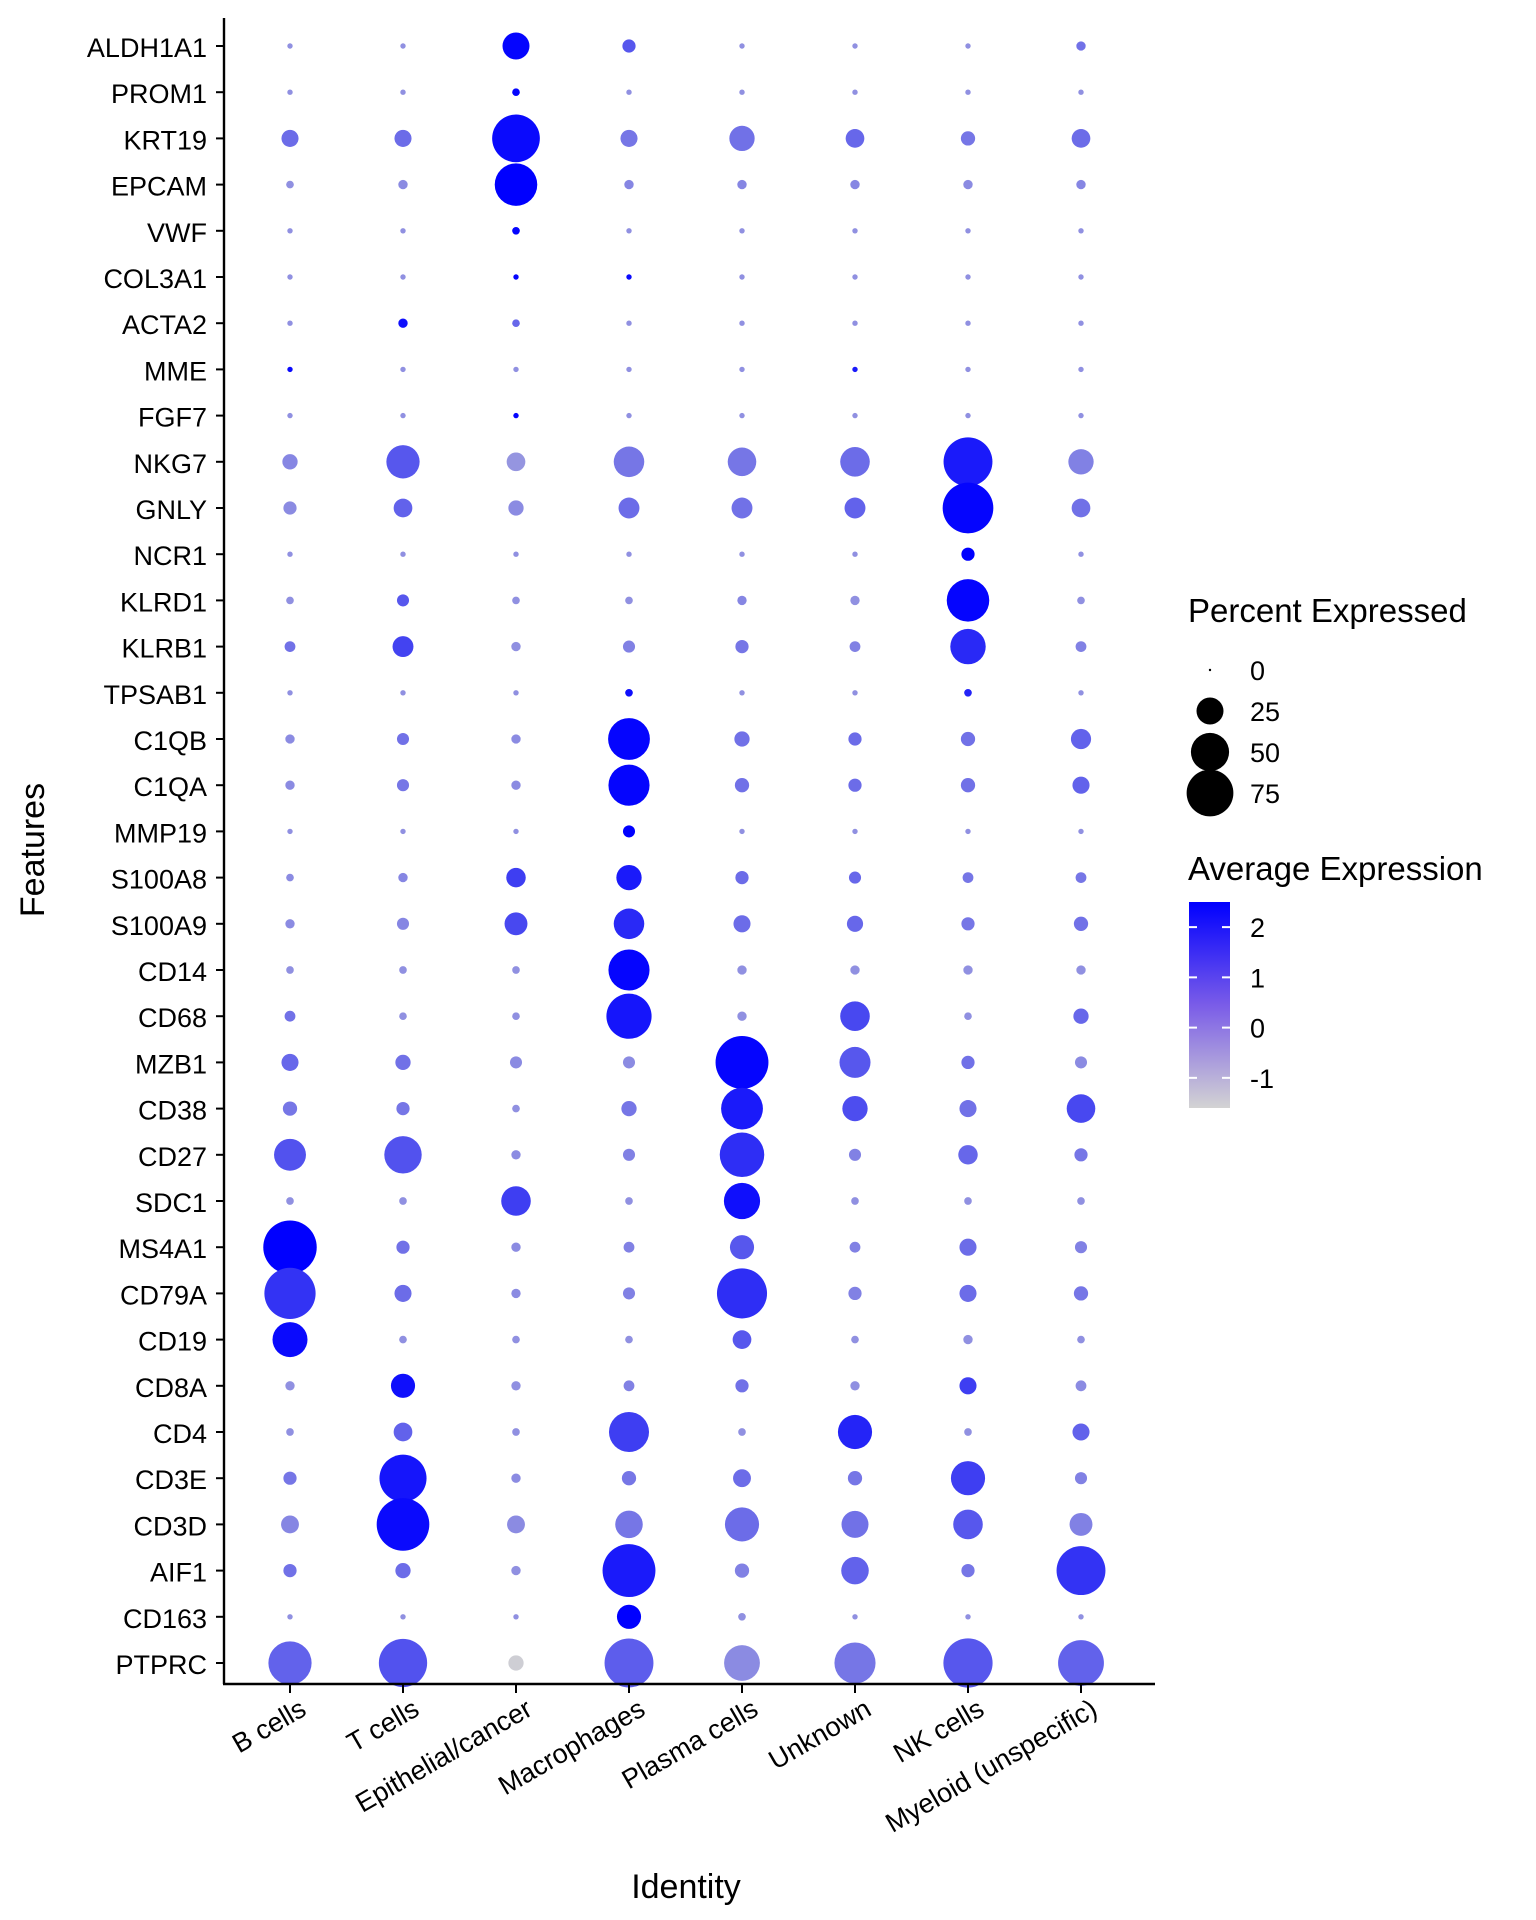  What do you see at coordinates (170, 556) in the screenshot?
I see `y-tick-label: NCR1` at bounding box center [170, 556].